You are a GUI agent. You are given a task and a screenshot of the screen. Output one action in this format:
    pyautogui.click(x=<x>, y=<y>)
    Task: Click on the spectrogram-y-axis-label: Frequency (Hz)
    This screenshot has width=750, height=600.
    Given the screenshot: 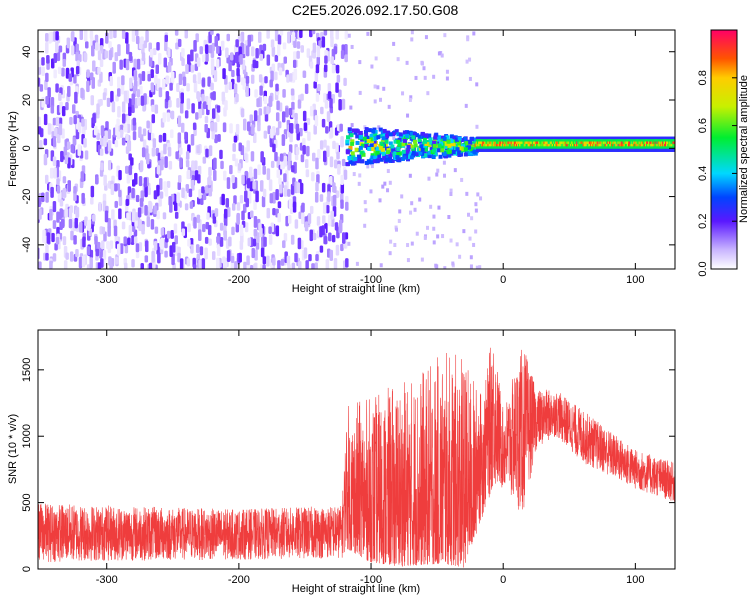 What is the action you would take?
    pyautogui.click(x=13, y=149)
    